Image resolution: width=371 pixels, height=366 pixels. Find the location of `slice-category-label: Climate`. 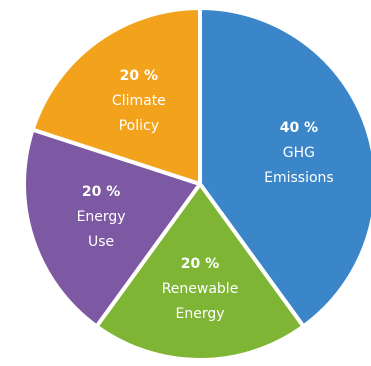

slice-category-label: Climate is located at coordinates (139, 101).